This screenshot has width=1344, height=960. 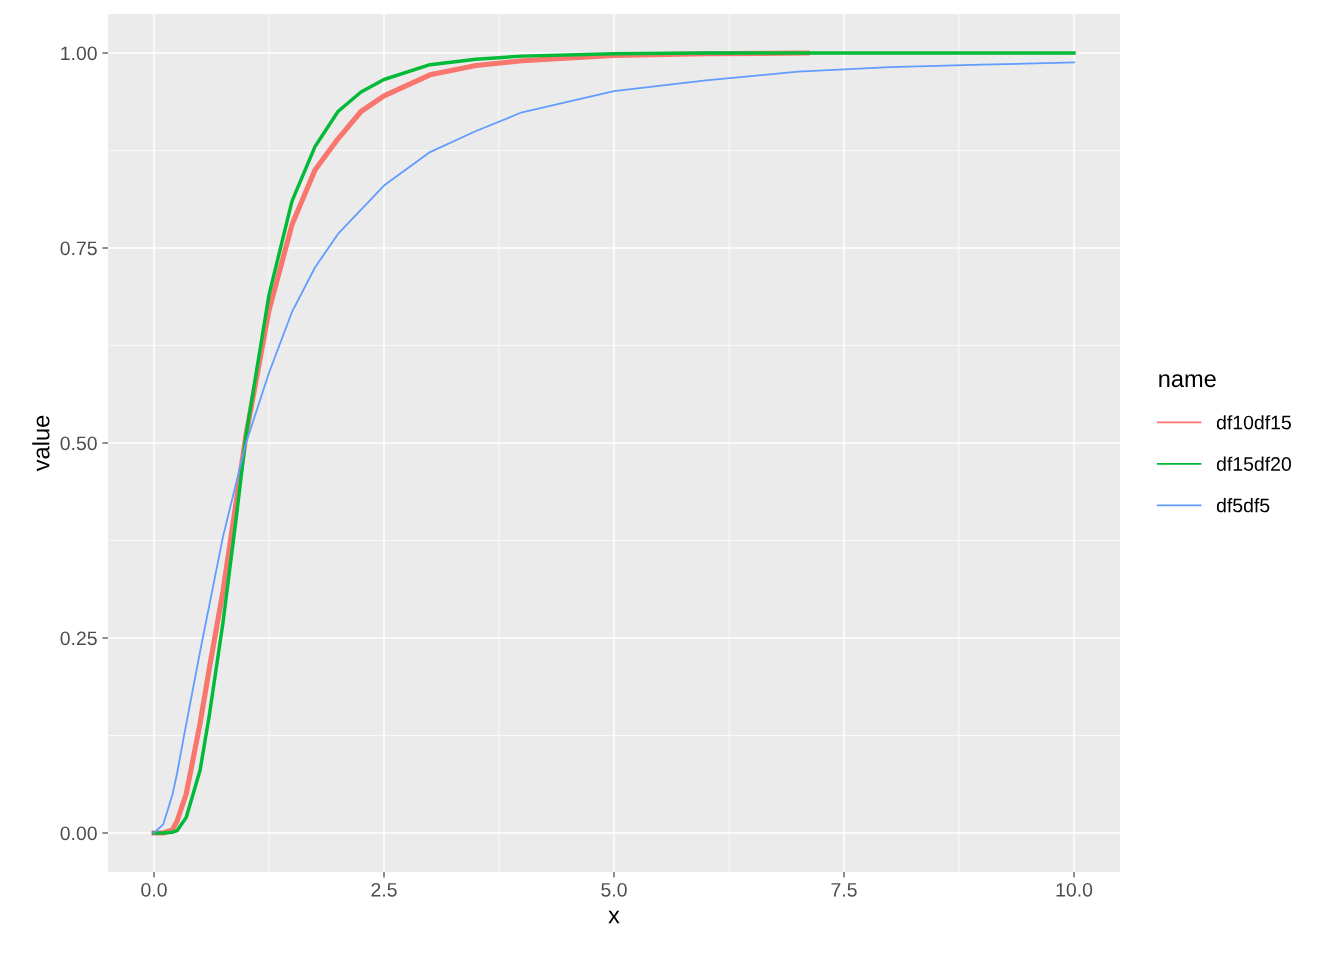 I want to click on y-tick-label: 0.75, so click(x=78, y=248).